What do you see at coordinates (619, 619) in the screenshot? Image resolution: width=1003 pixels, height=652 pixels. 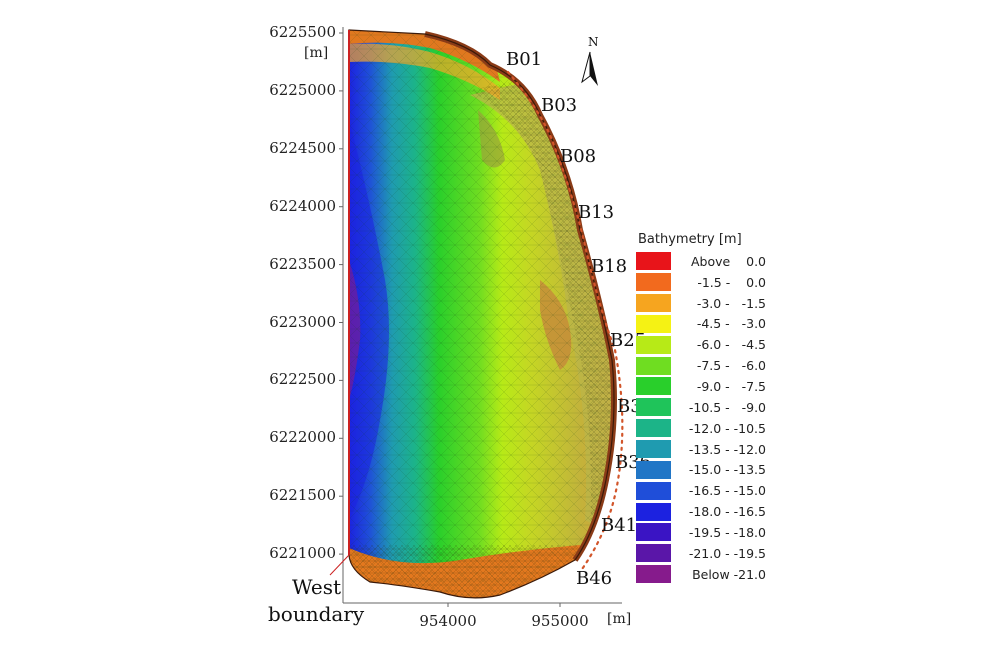 I see `x-axis-unit: [m]` at bounding box center [619, 619].